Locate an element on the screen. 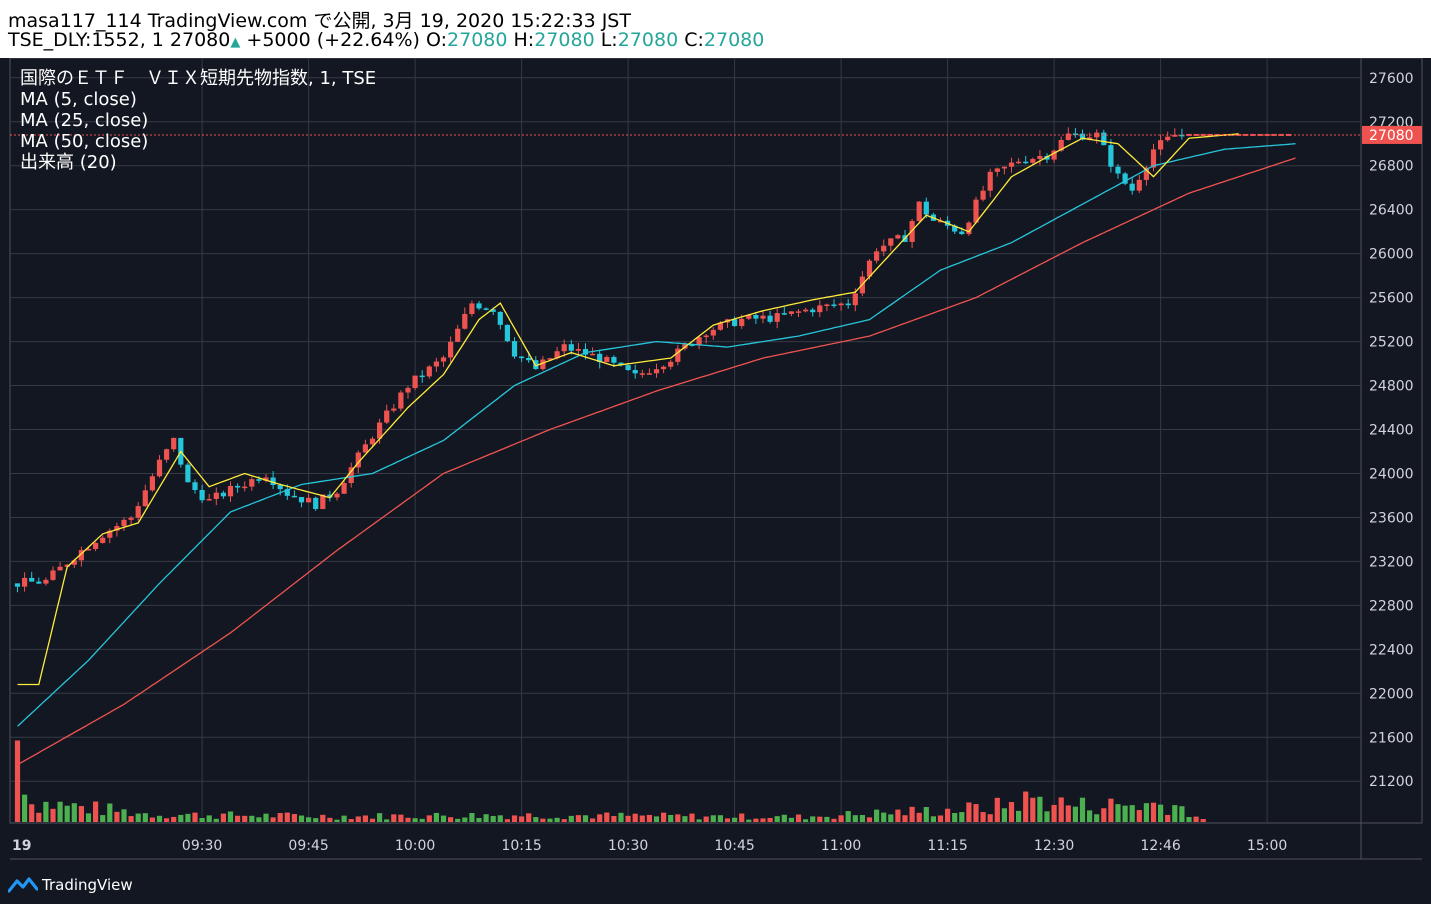 This screenshot has width=1431, height=904. legend-ma50: MA (50, close) is located at coordinates (84, 141).